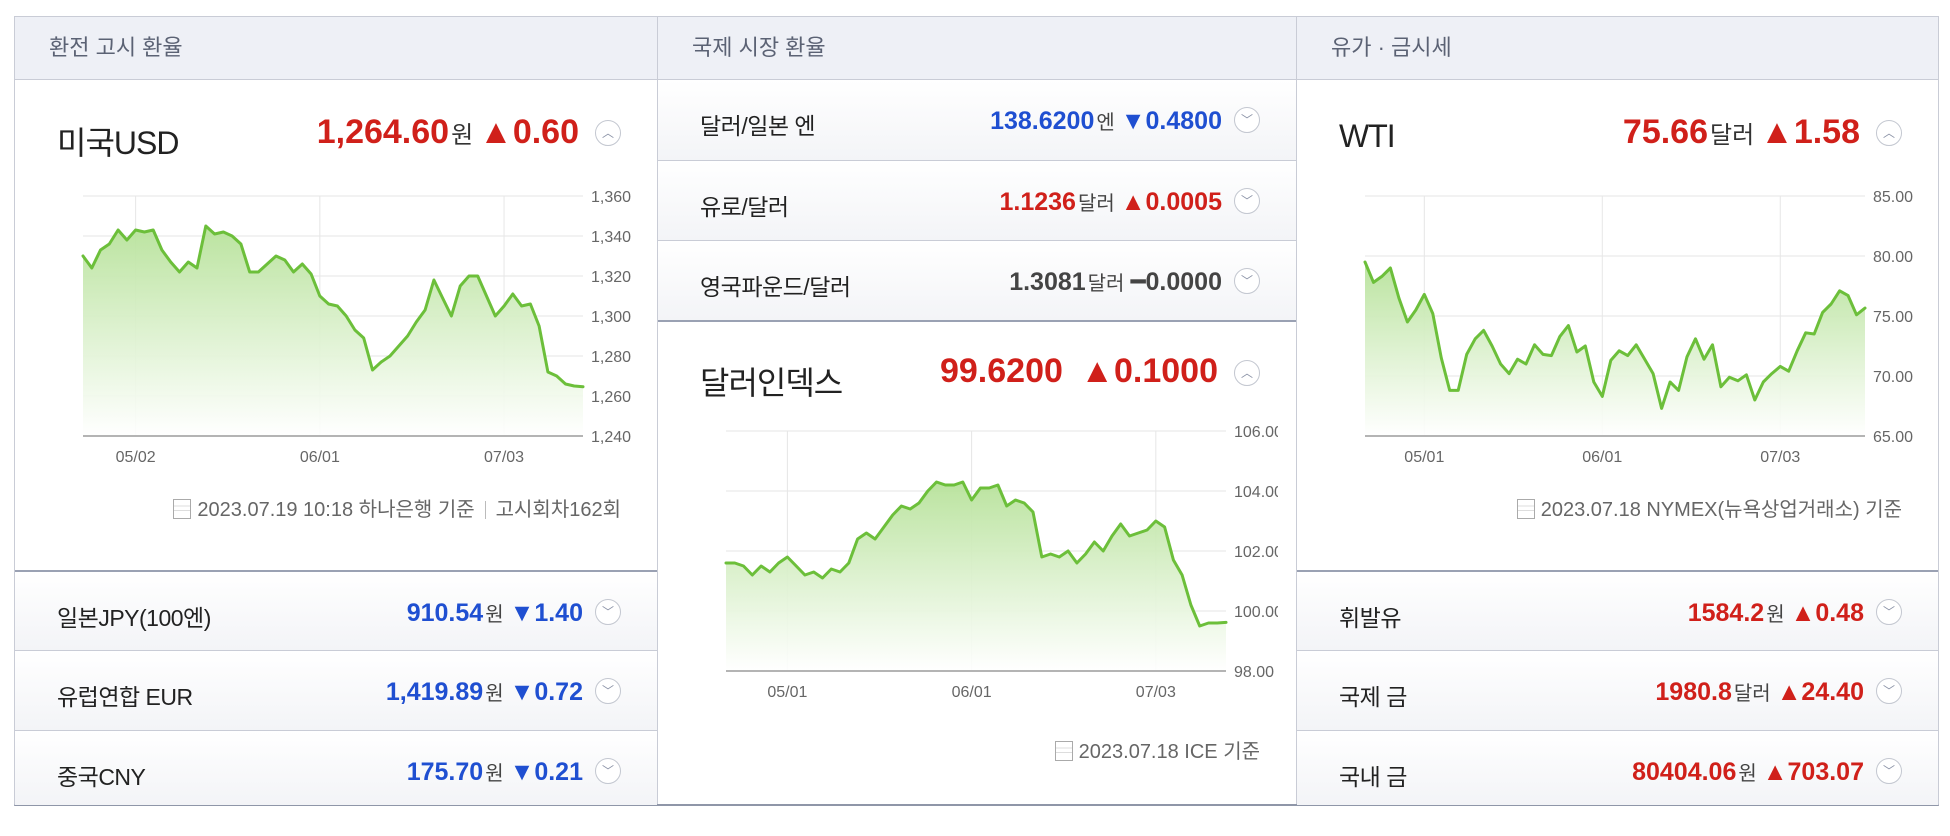 The image size is (1950, 836). Describe the element at coordinates (336, 767) in the screenshot. I see `list-item: 중국CNY 175.70 원 ▼0.21 ﹀` at that location.